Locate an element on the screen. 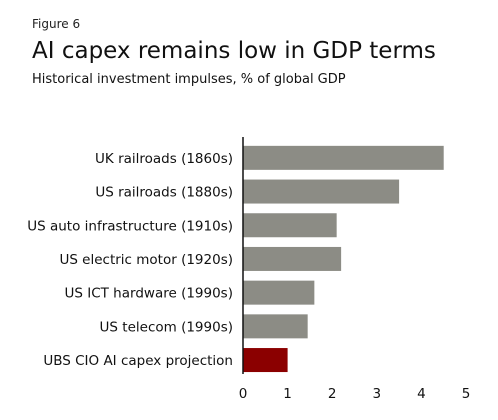  category-label-2: US railroads (1880s) is located at coordinates (164, 193).